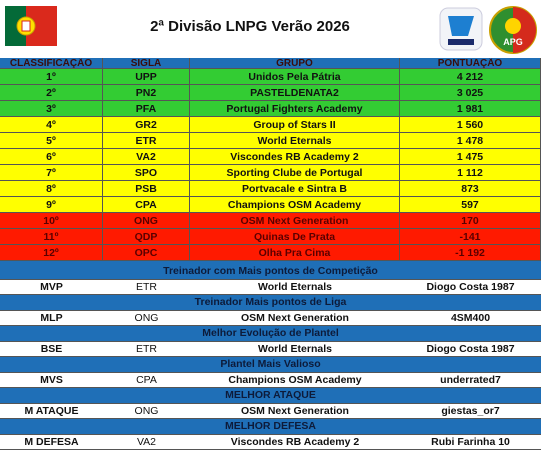 The image size is (541, 450). I want to click on group-cell: PASTELDENATA2, so click(295, 93).